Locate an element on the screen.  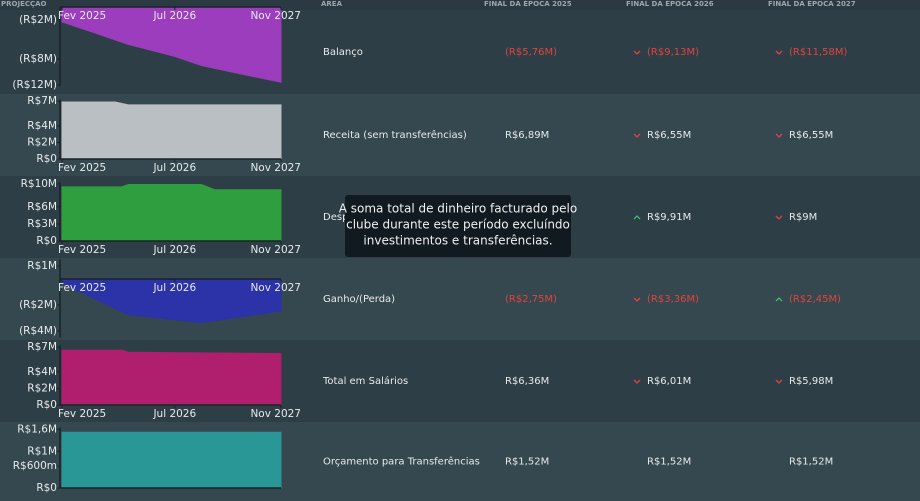
y-tick-label: R$10M is located at coordinates (39, 184).